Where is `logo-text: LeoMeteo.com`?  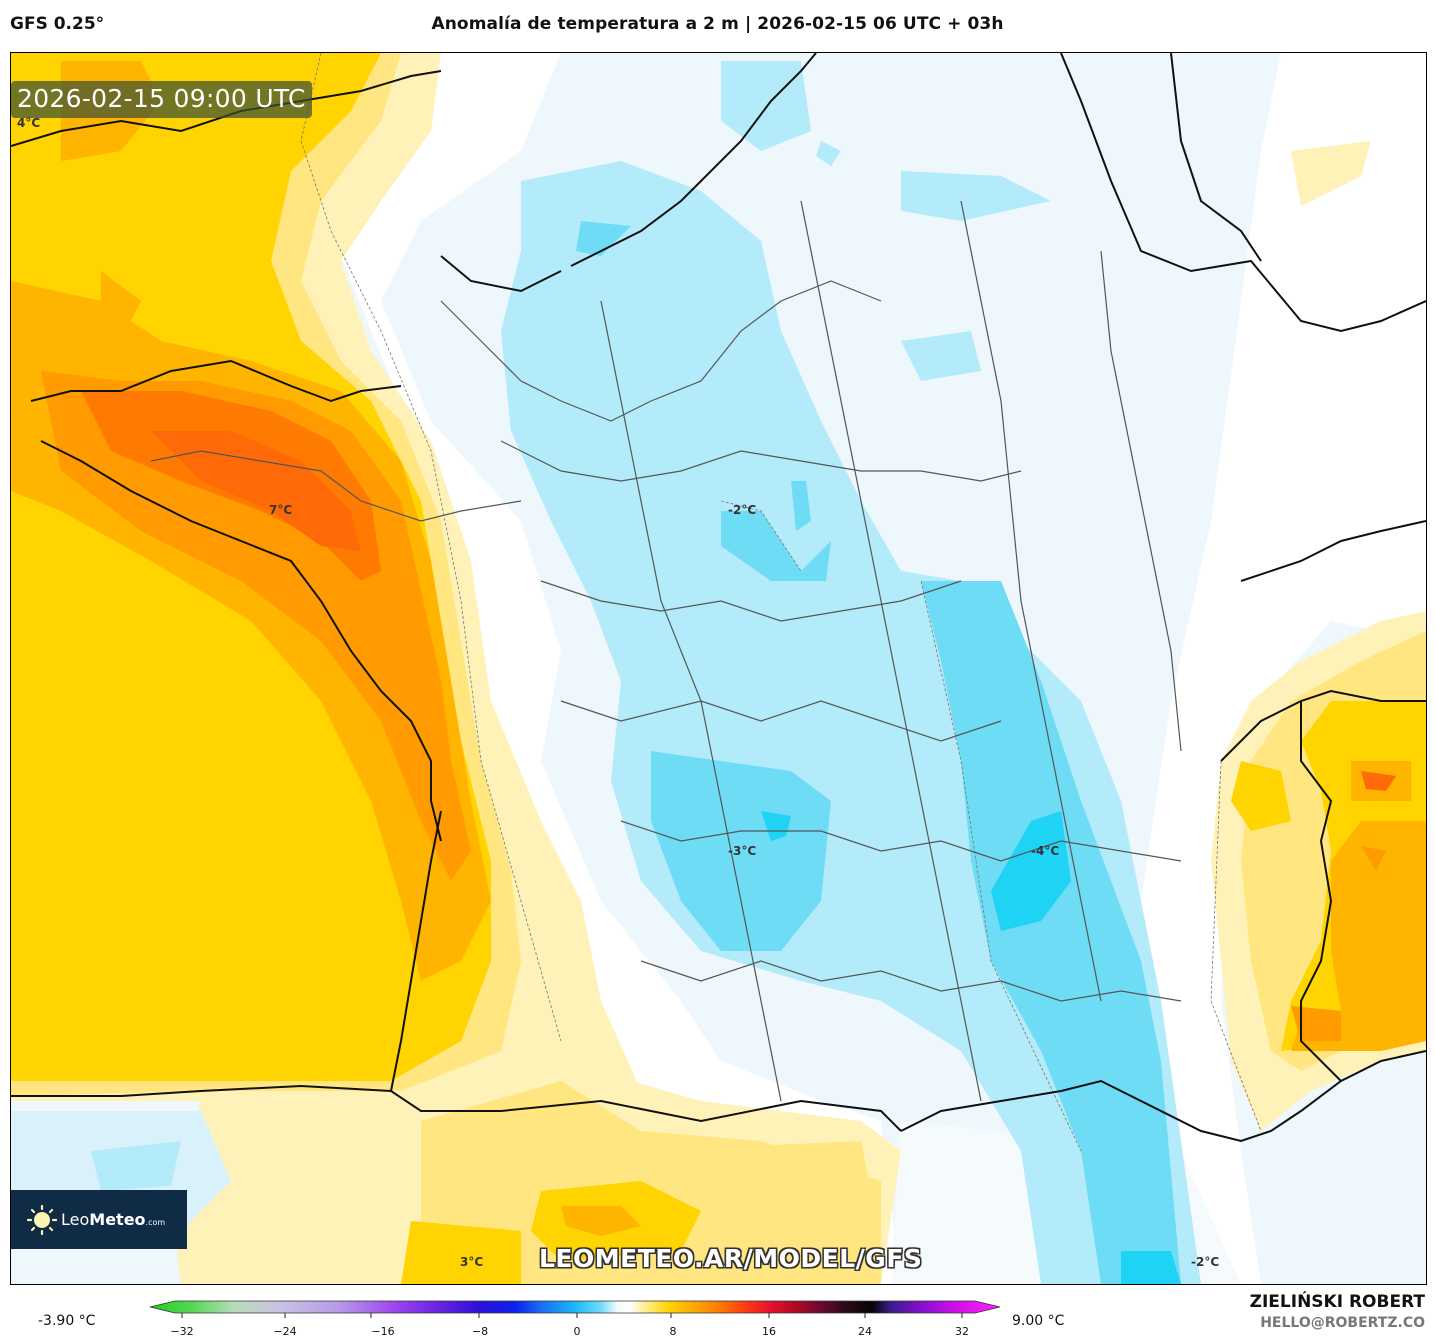
logo-text: LeoMeteo.com is located at coordinates (113, 1219).